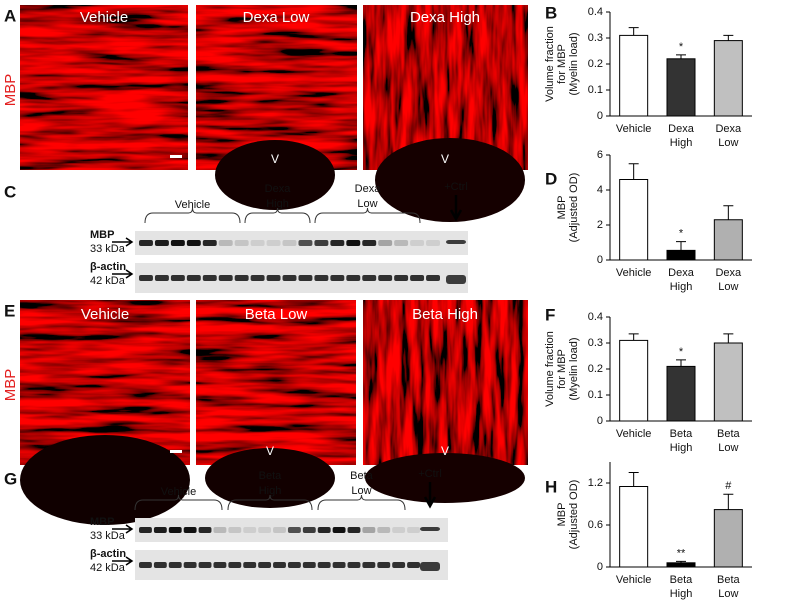 Image resolution: width=800 pixels, height=604 pixels. Describe the element at coordinates (445, 17) in the screenshot. I see `image-label: Dexa High` at that location.